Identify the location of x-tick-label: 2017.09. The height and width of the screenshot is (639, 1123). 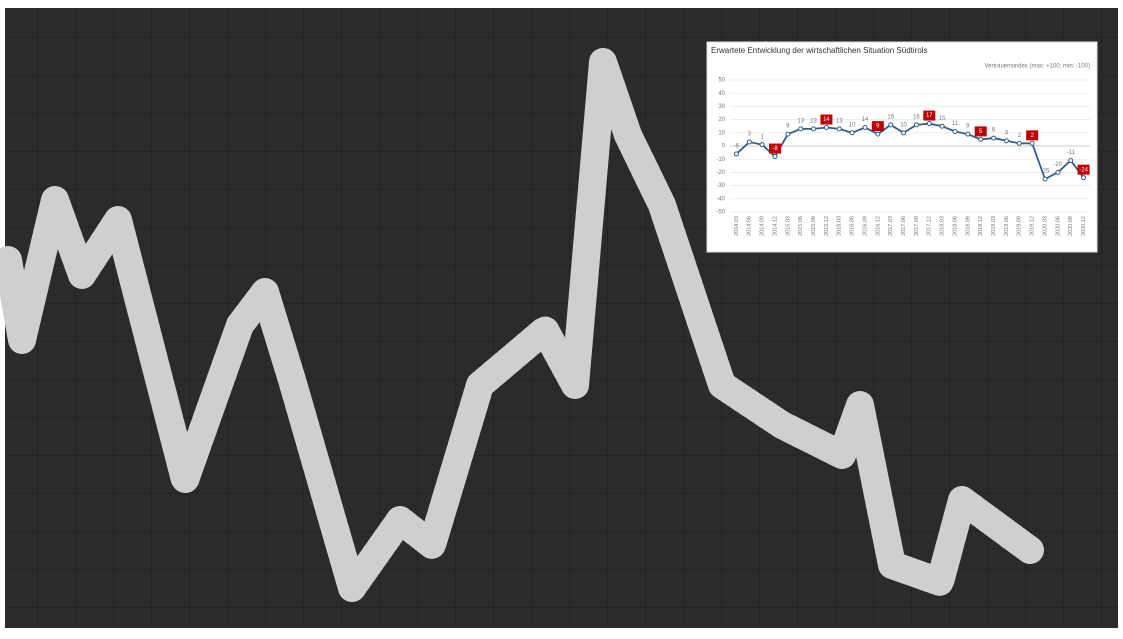
(917, 226).